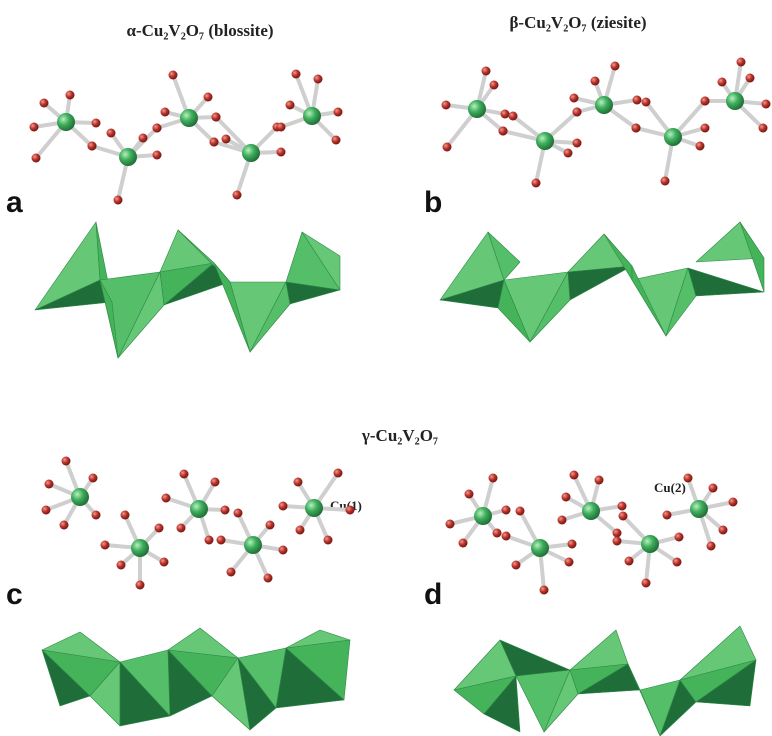 This screenshot has height=736, width=772. What do you see at coordinates (186, 137) in the screenshot?
I see `ball-stick-model-a` at bounding box center [186, 137].